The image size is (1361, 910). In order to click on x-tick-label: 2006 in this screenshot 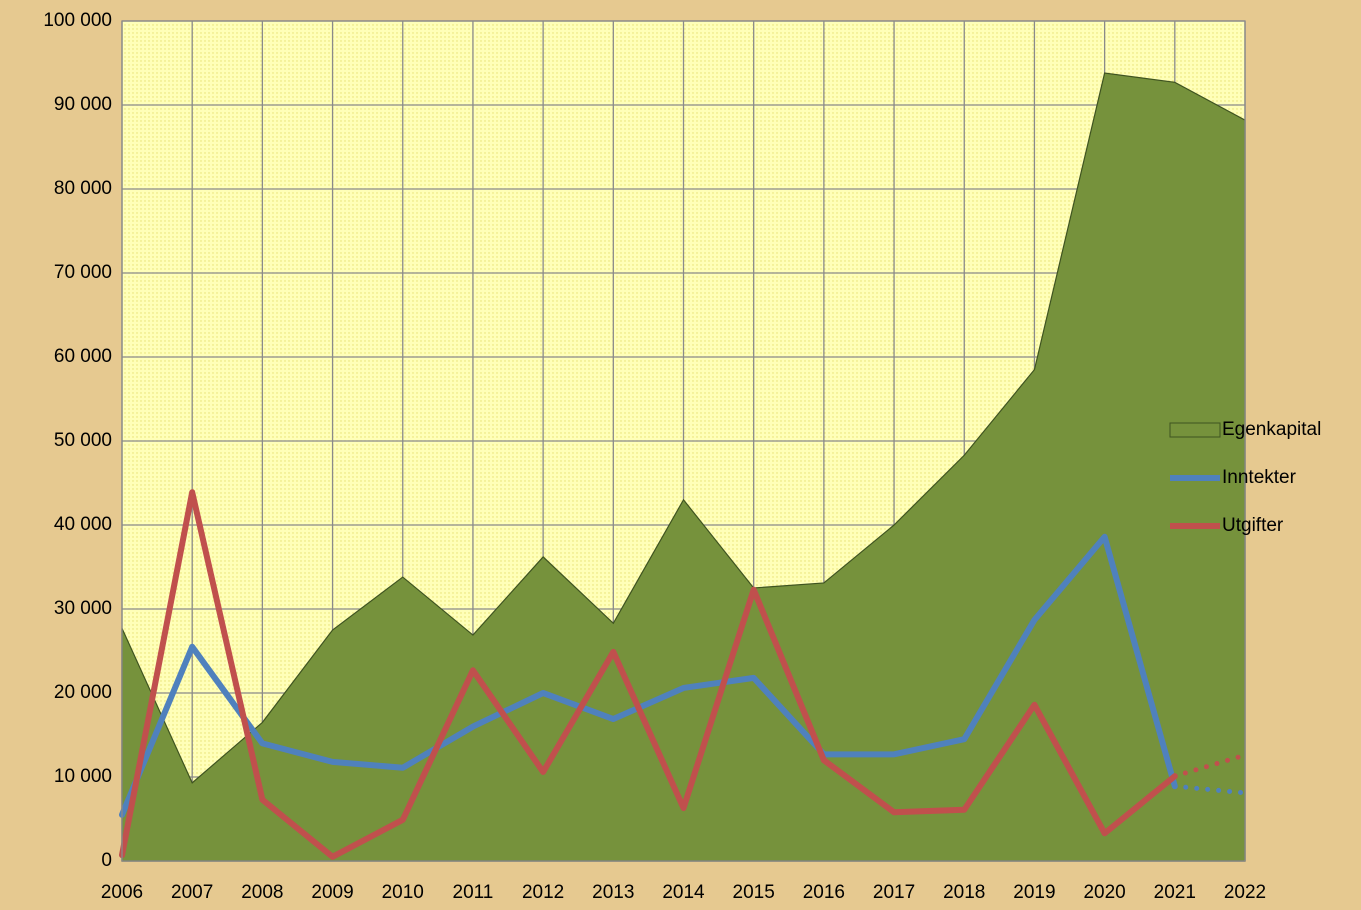, I will do `click(122, 892)`.